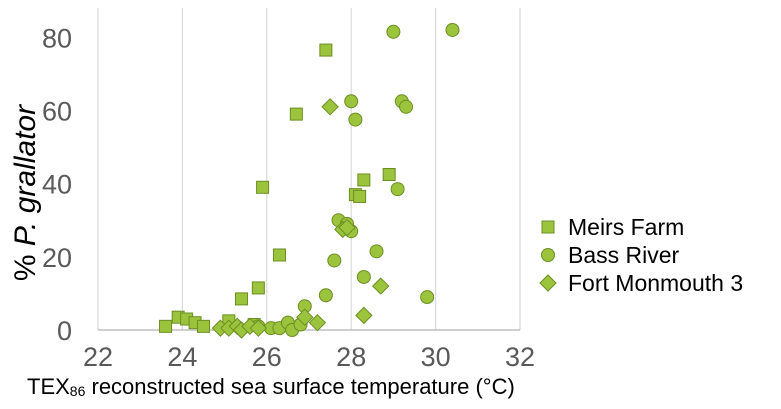 This screenshot has width=781, height=409. What do you see at coordinates (436, 357) in the screenshot?
I see `x-tick-label: 30` at bounding box center [436, 357].